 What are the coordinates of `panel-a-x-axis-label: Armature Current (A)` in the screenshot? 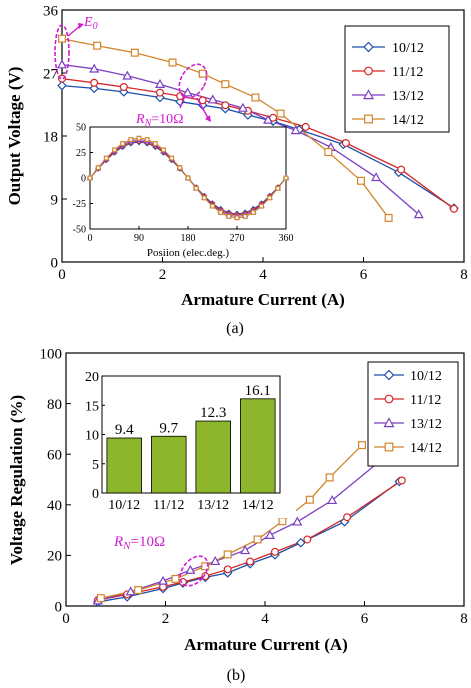 It's located at (263, 299).